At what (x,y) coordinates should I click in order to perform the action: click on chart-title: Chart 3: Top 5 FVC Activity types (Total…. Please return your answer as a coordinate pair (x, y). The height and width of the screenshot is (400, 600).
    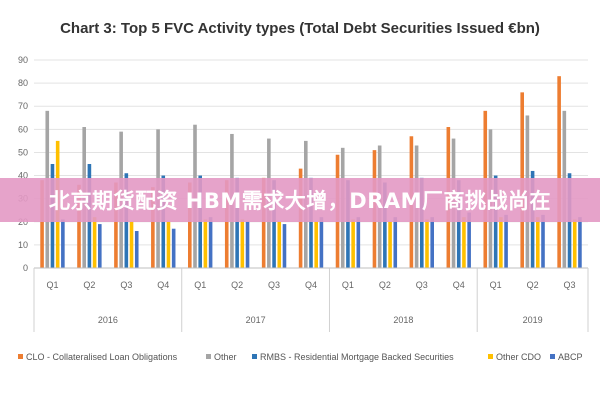
    Looking at the image, I should click on (300, 28).